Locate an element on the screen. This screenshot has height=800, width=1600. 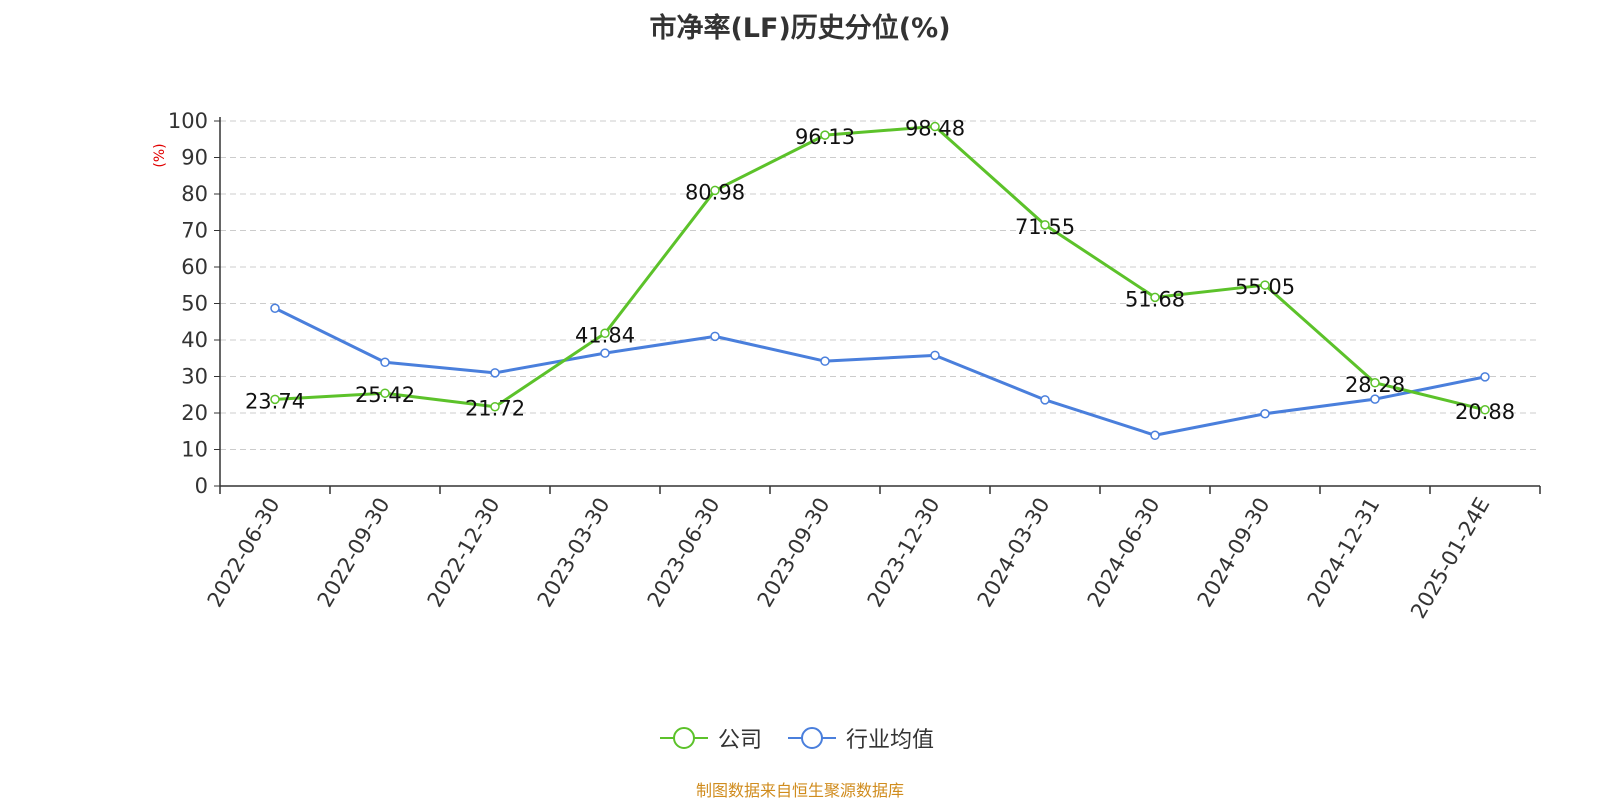
data-label: 55.05 is located at coordinates (1265, 287).